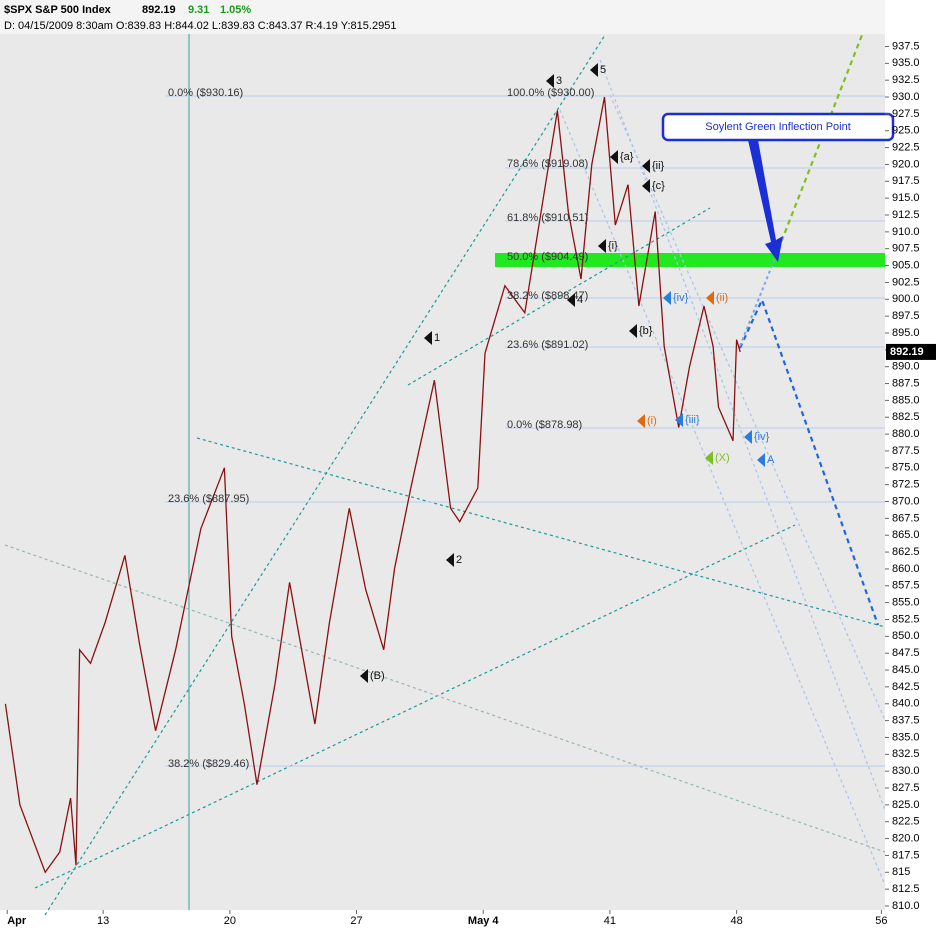 This screenshot has width=936, height=931. What do you see at coordinates (377, 676) in the screenshot?
I see `wave-label: (B)` at bounding box center [377, 676].